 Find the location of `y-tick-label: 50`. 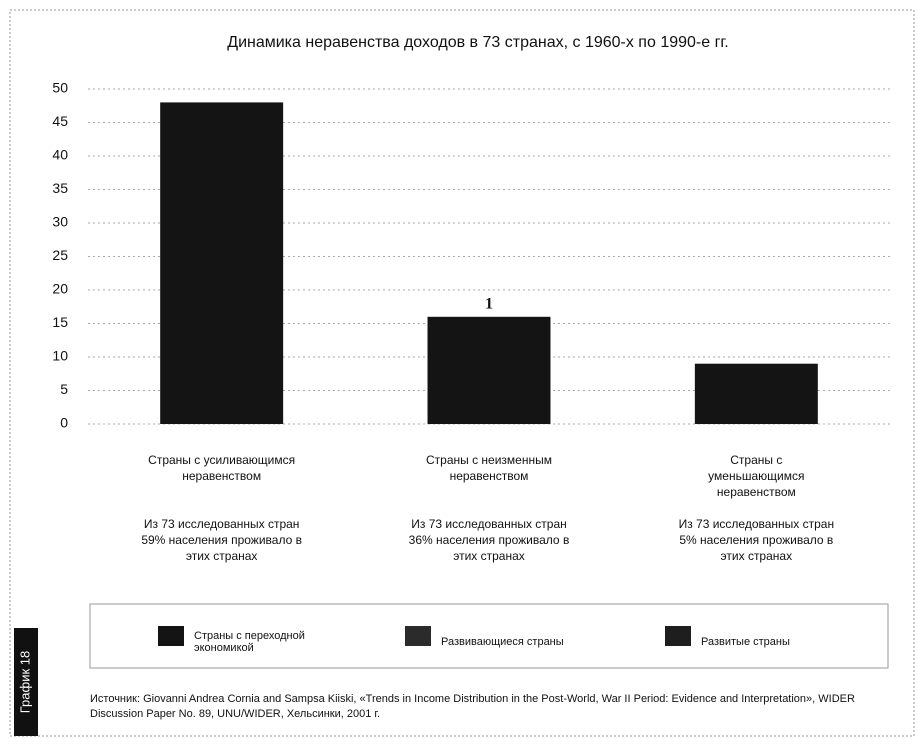

y-tick-label: 50 is located at coordinates (60, 88).